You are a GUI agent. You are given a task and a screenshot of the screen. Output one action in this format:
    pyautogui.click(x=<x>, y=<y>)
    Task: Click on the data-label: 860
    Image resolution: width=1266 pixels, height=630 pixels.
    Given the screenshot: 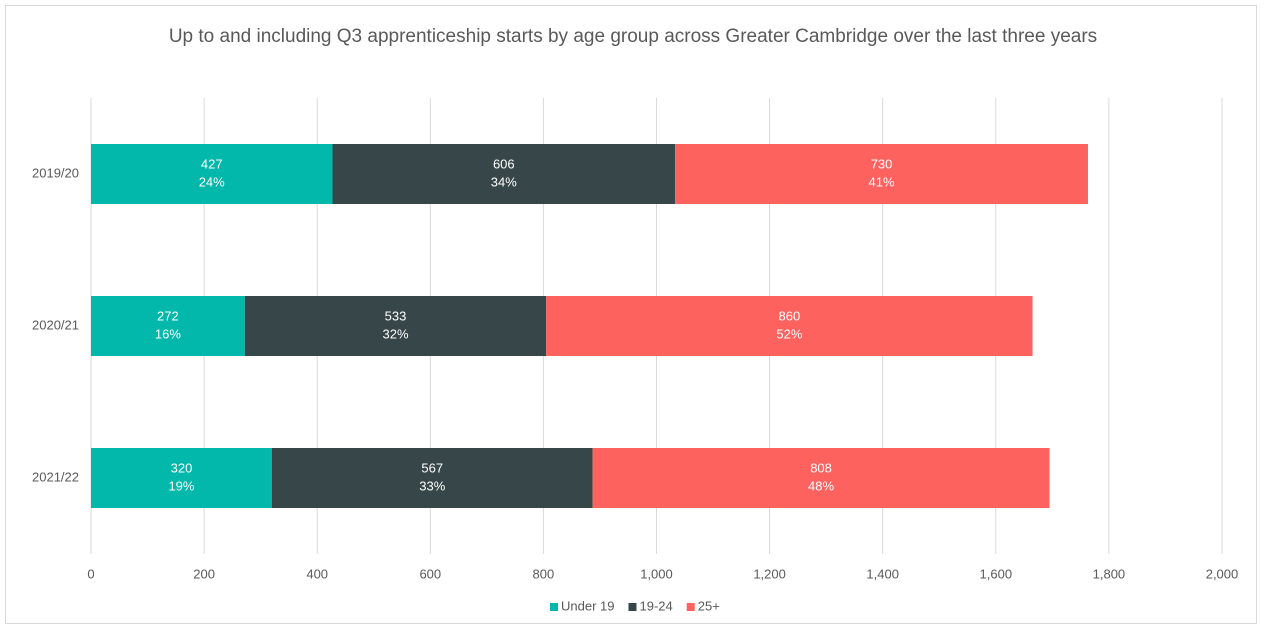 What is the action you would take?
    pyautogui.click(x=790, y=315)
    